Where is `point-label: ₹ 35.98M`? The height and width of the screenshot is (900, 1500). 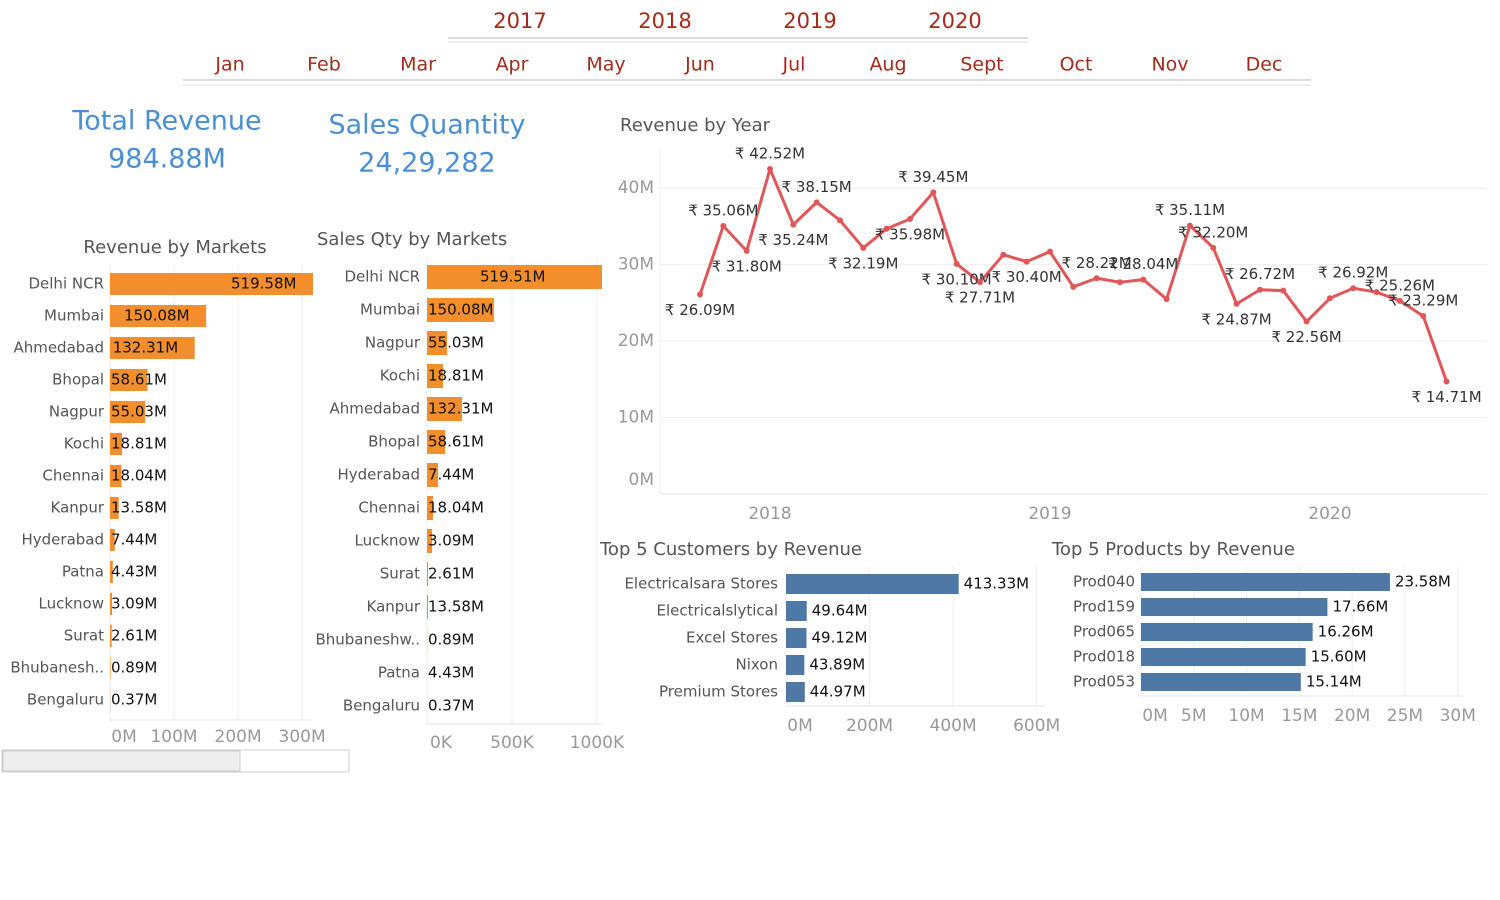 point-label: ₹ 35.98M is located at coordinates (910, 234).